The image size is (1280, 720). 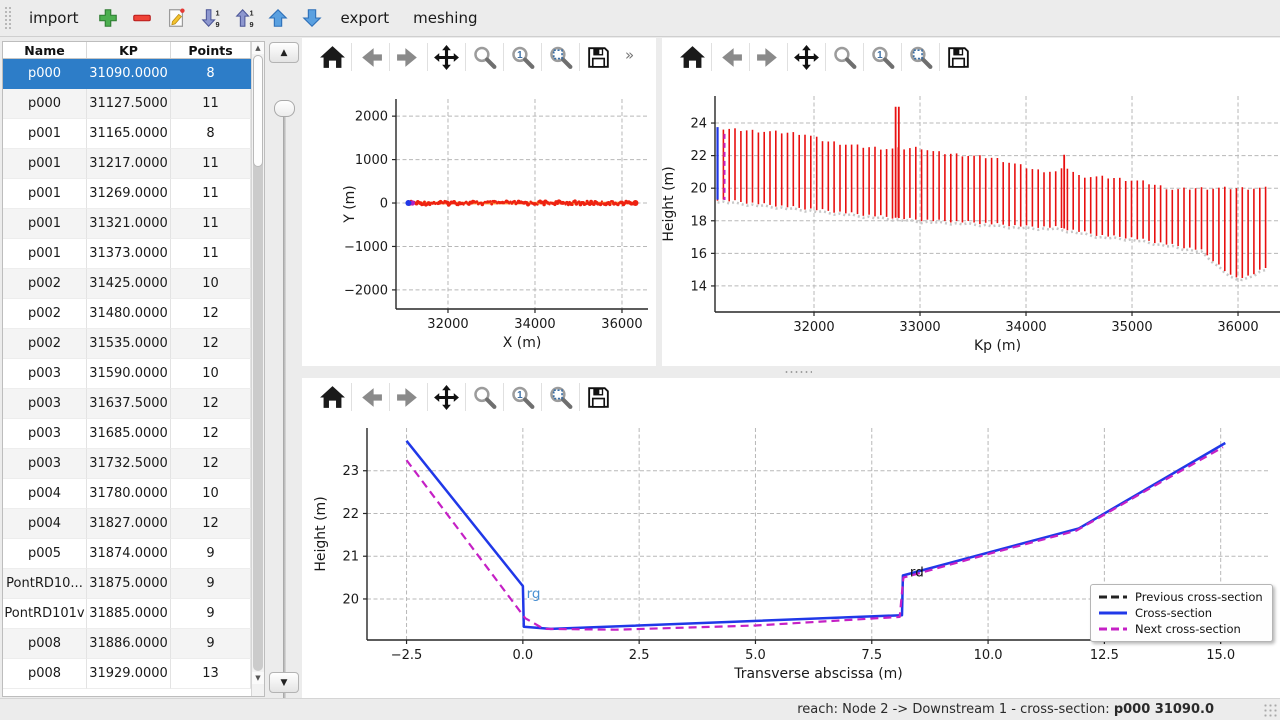 What do you see at coordinates (1270, 710) in the screenshot?
I see `resize-grip` at bounding box center [1270, 710].